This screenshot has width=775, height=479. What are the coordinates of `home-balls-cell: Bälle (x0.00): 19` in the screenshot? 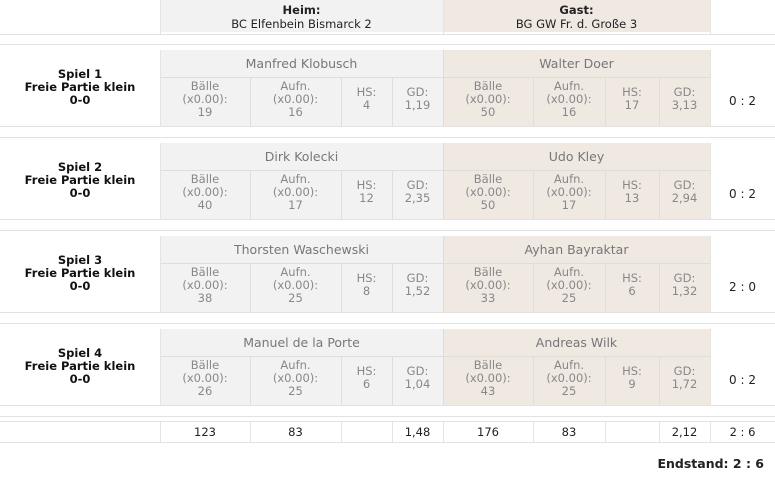 It's located at (205, 102).